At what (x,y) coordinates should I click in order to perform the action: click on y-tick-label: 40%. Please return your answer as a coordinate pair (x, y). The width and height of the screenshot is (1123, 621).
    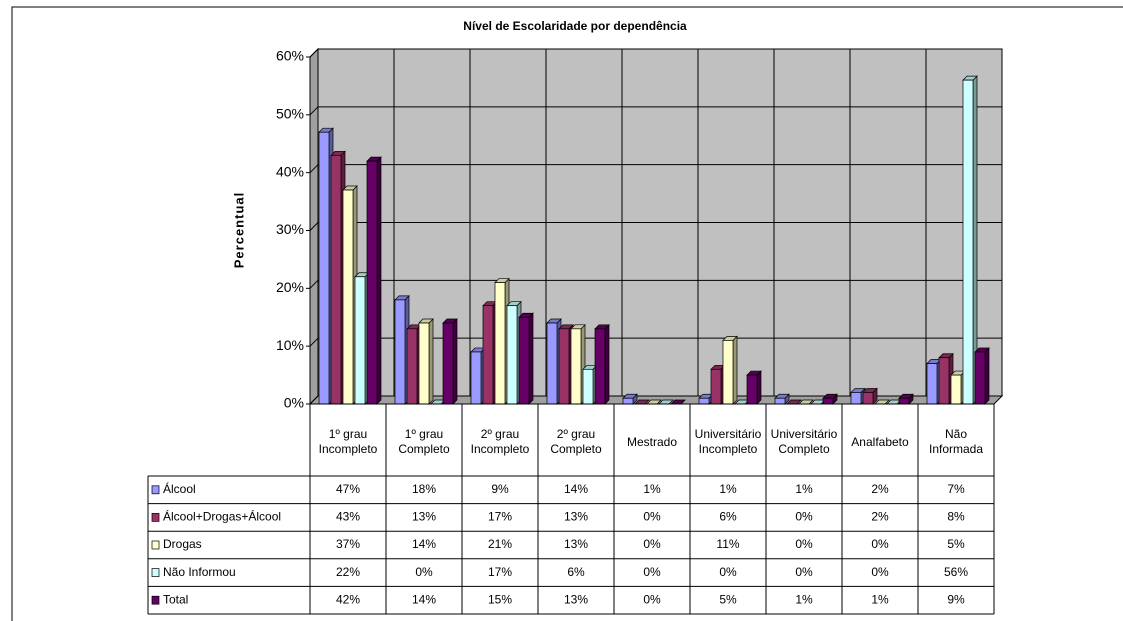
    Looking at the image, I should click on (290, 171).